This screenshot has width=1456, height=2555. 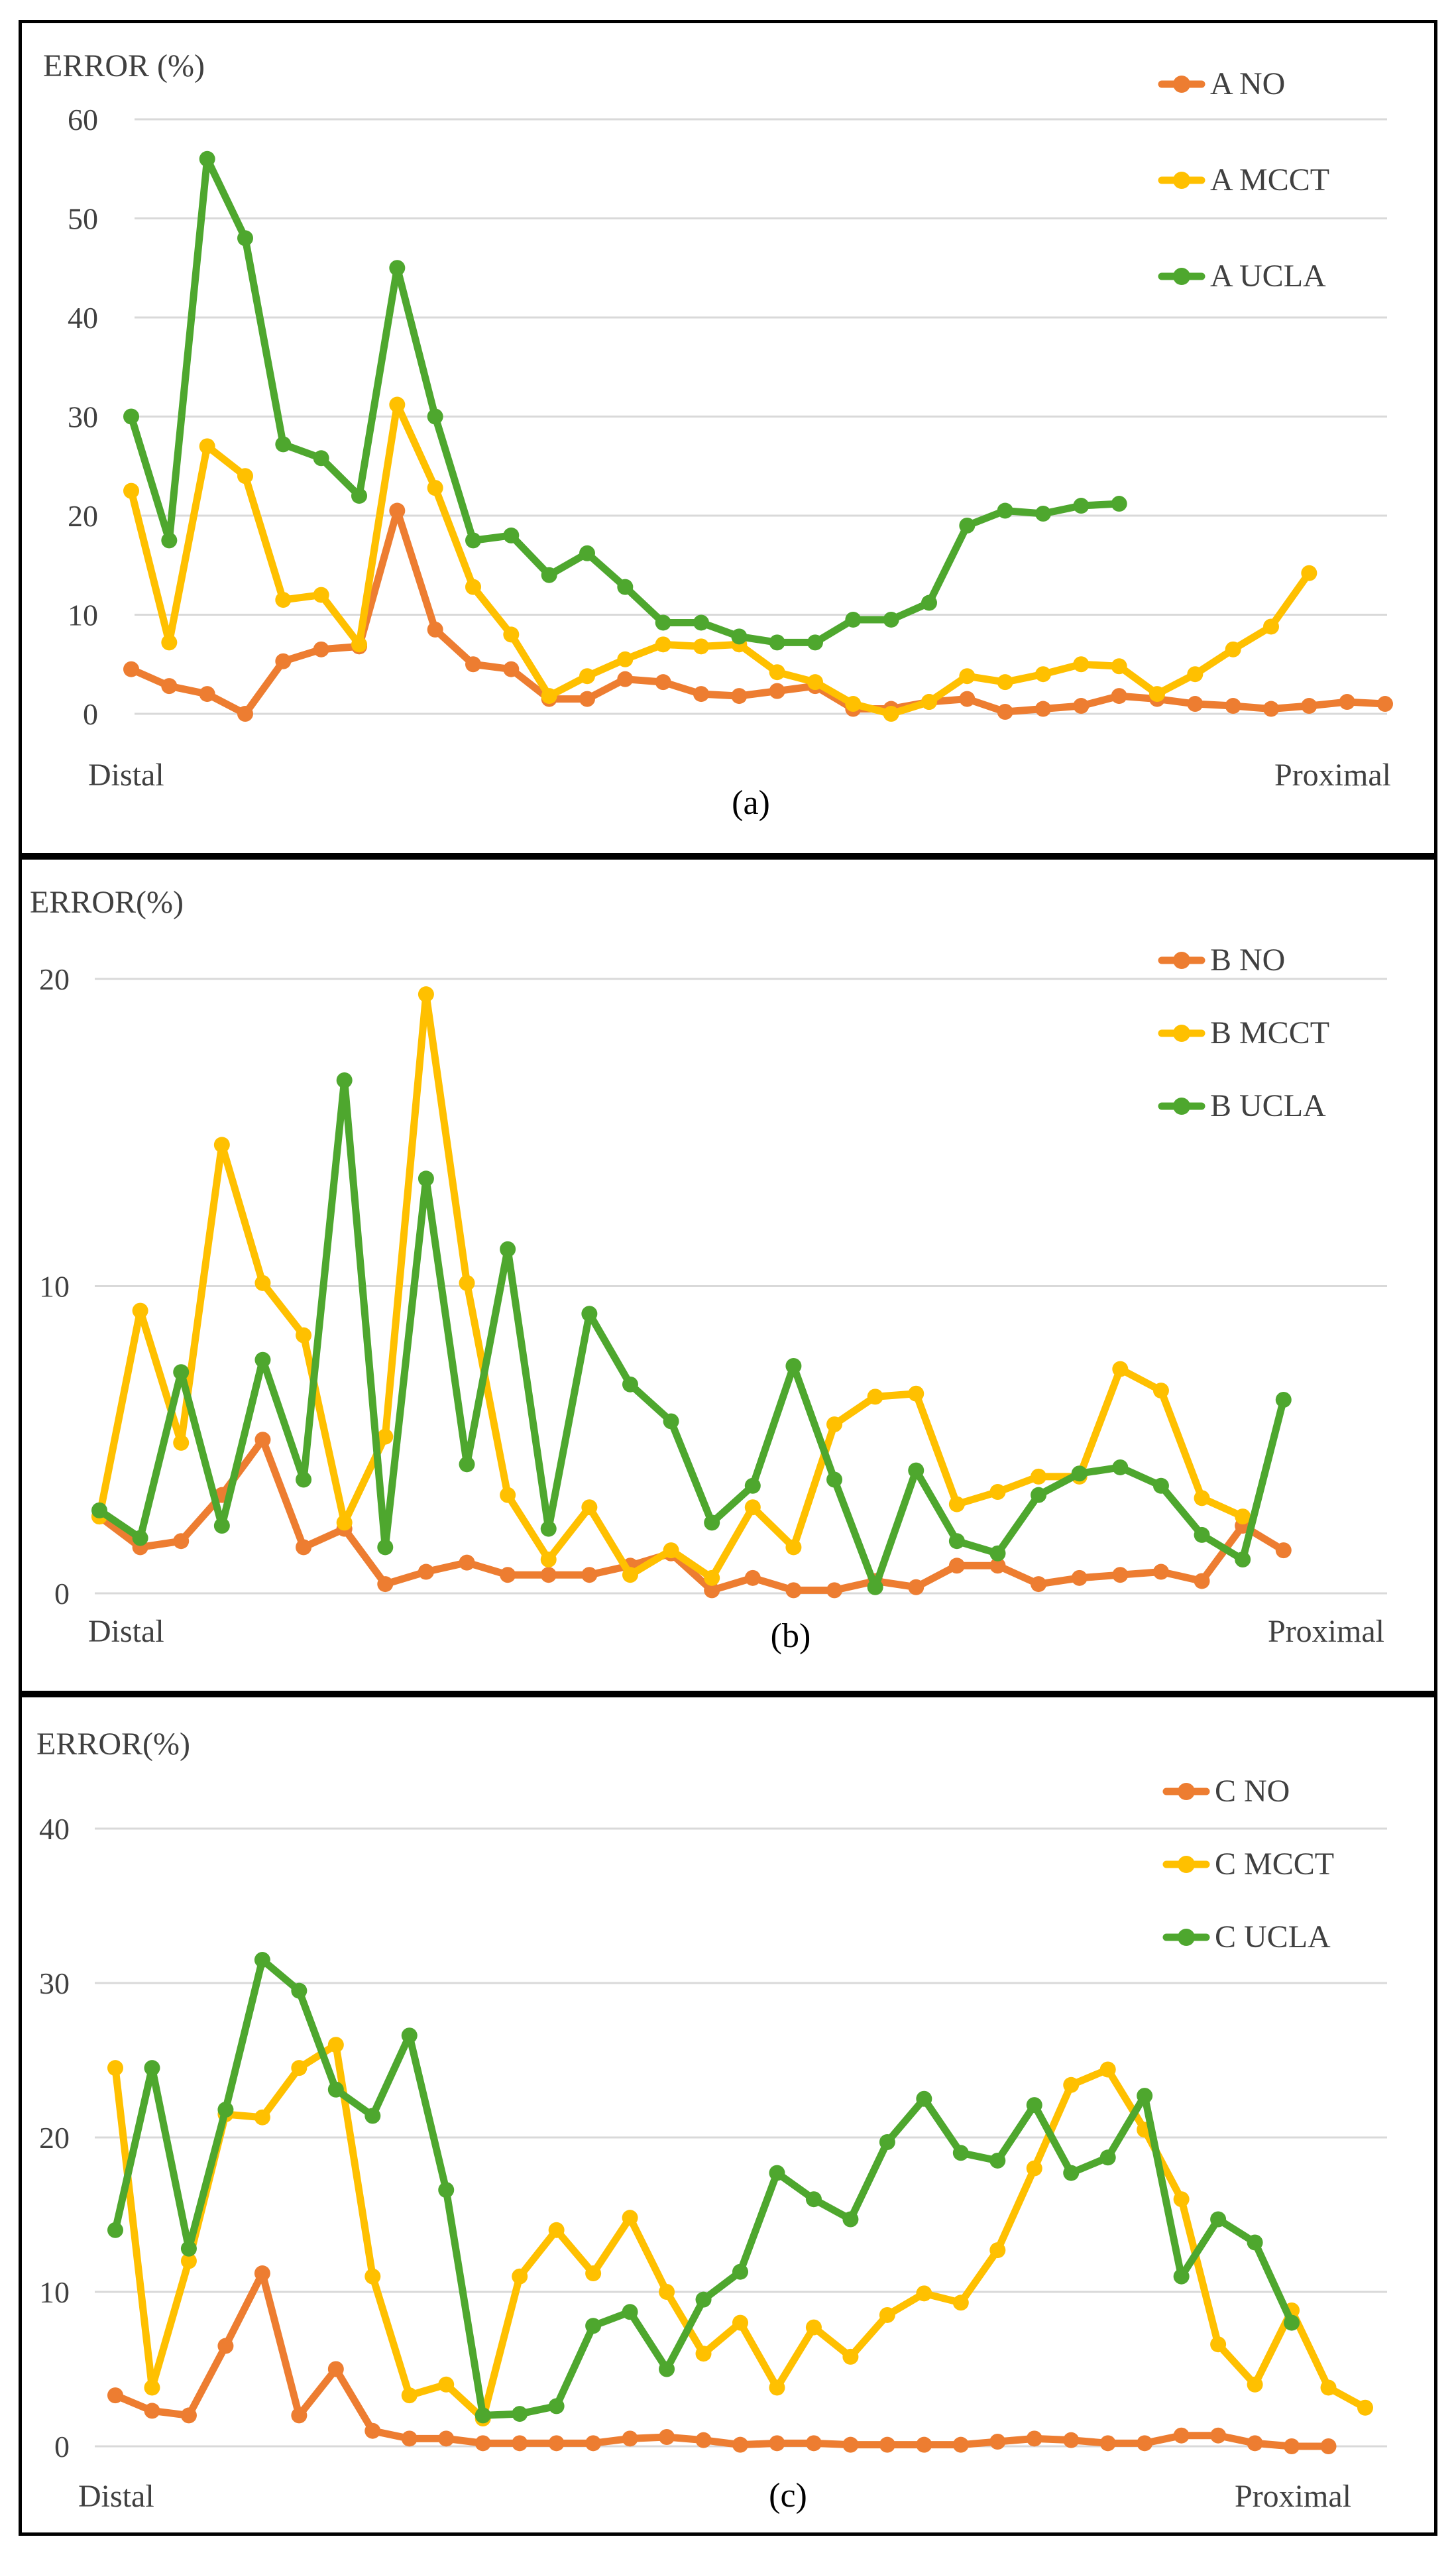 What do you see at coordinates (1253, 1791) in the screenshot?
I see `legend-label: C NO` at bounding box center [1253, 1791].